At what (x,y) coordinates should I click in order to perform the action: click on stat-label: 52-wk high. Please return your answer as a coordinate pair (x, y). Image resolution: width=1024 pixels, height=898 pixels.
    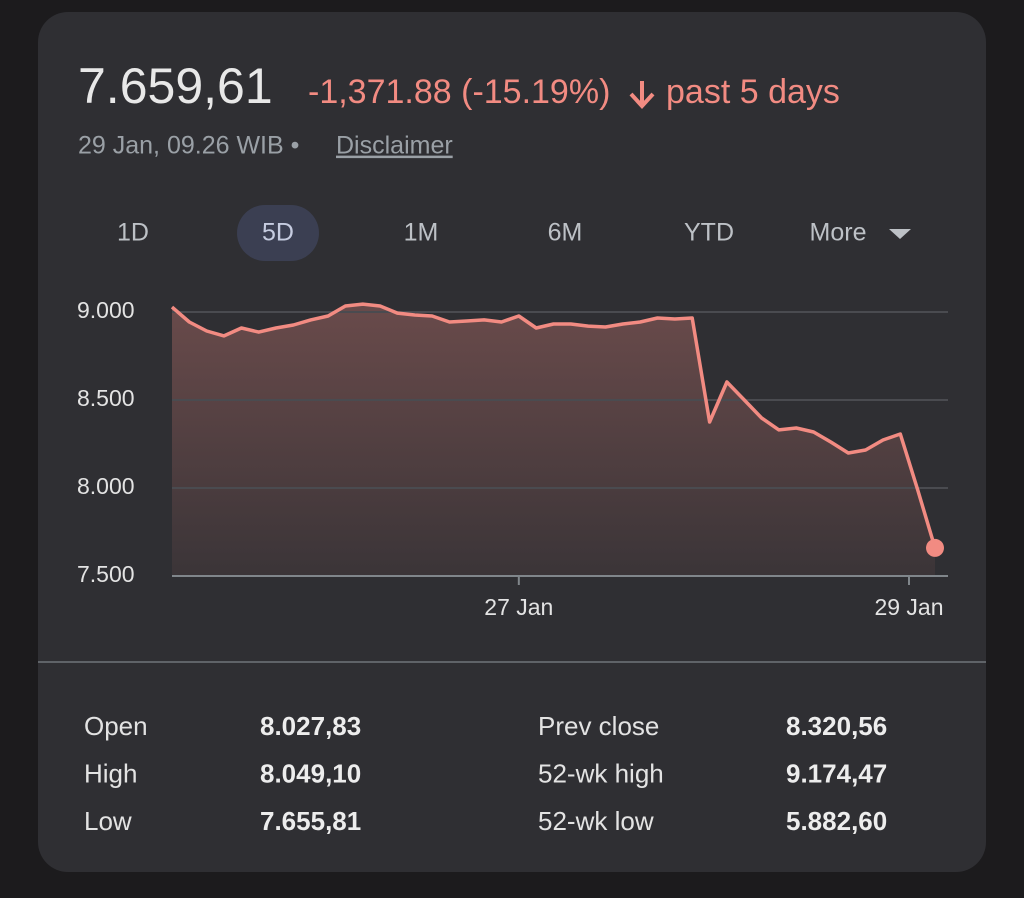
    Looking at the image, I should click on (601, 773).